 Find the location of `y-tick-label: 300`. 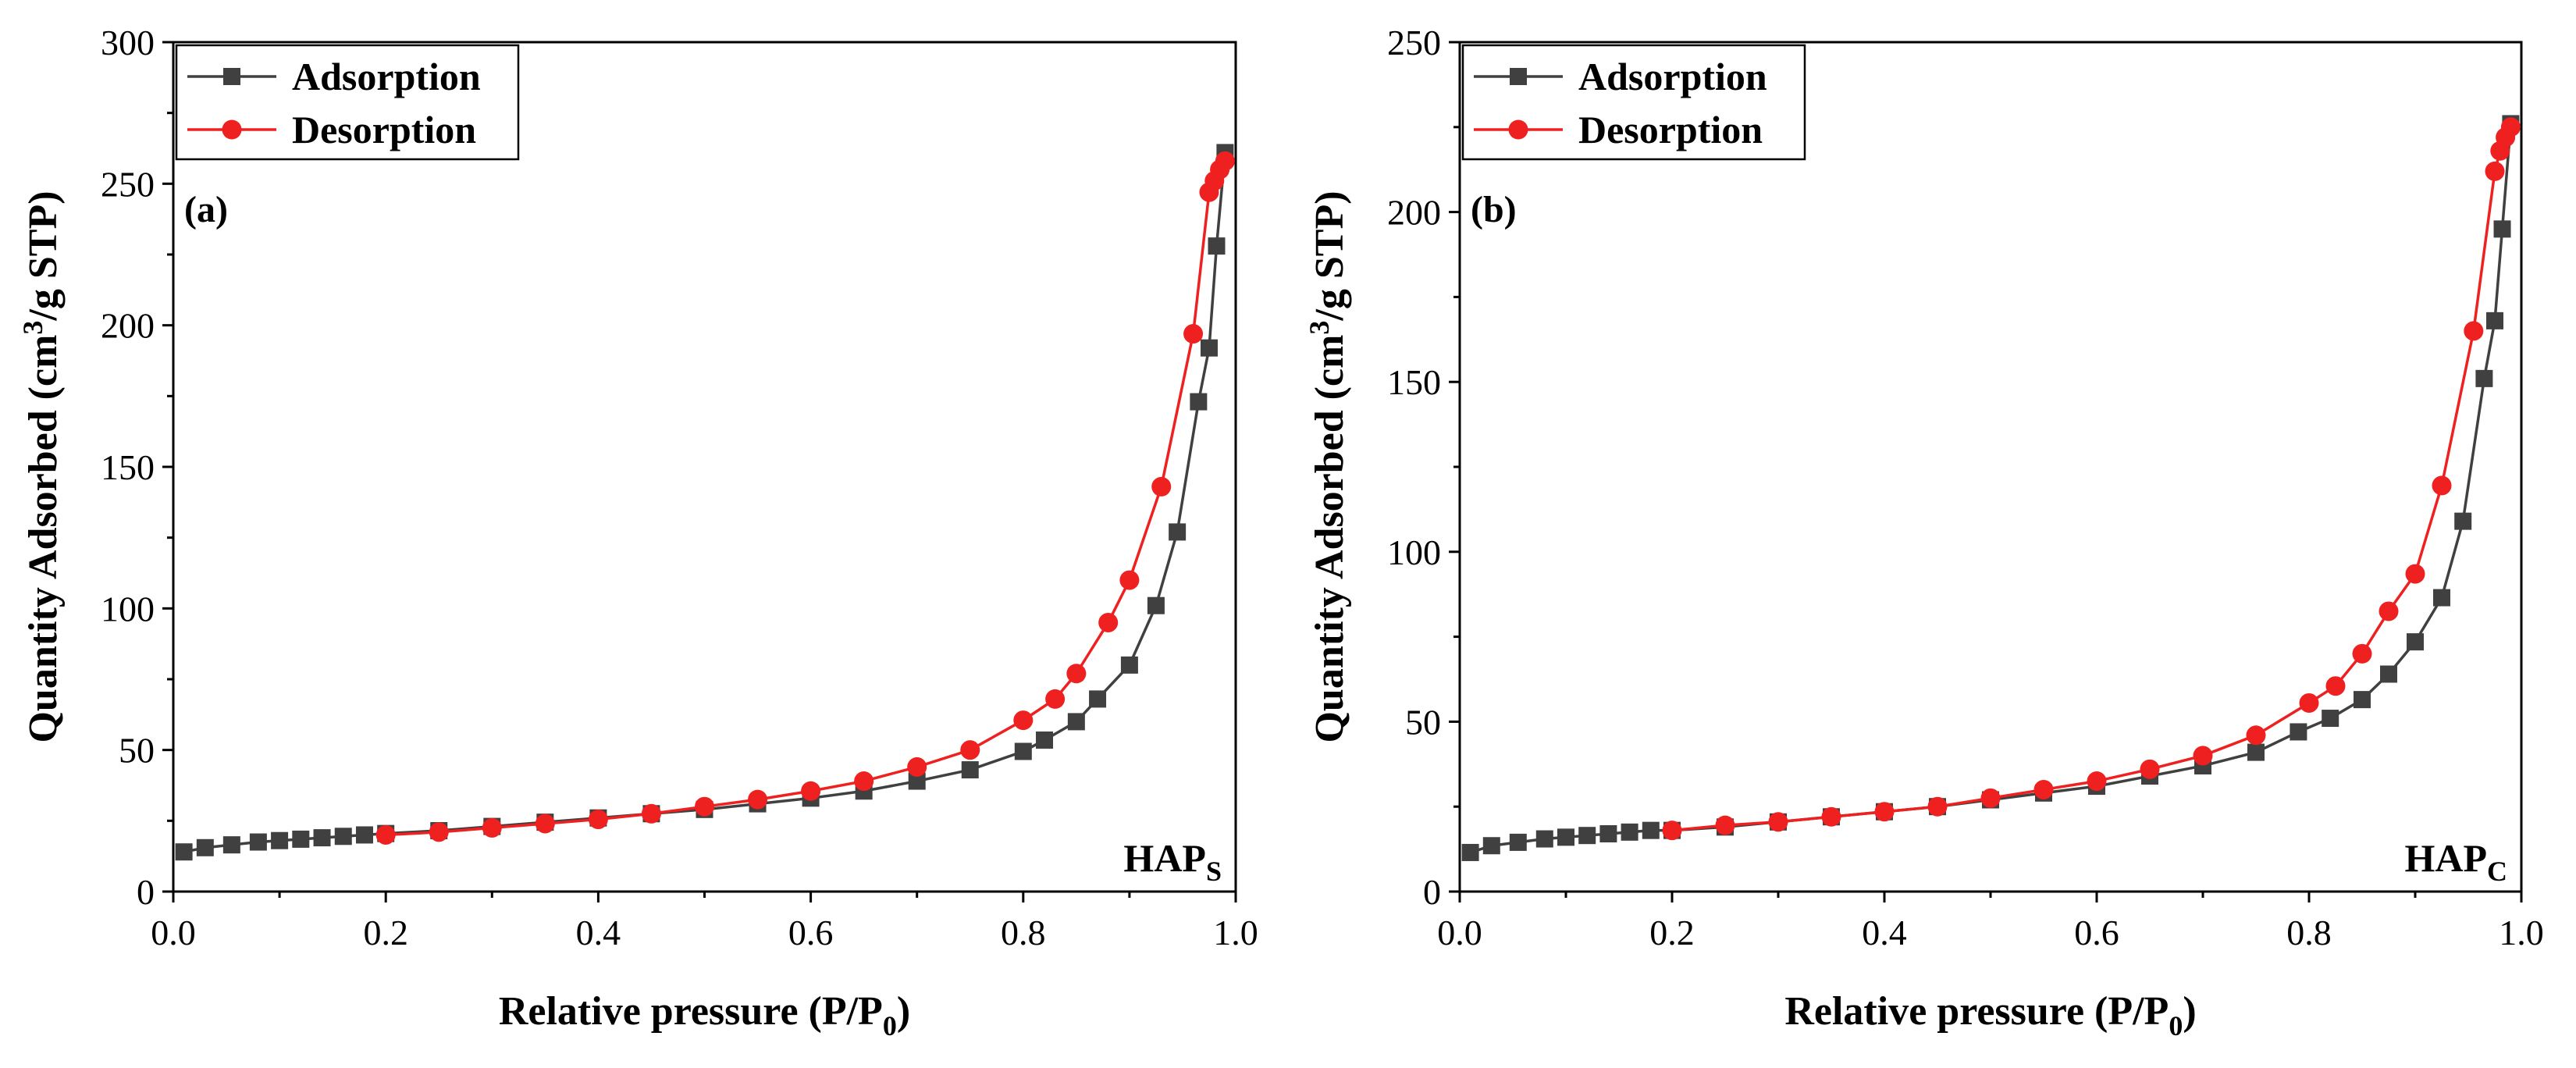

y-tick-label: 300 is located at coordinates (128, 42).